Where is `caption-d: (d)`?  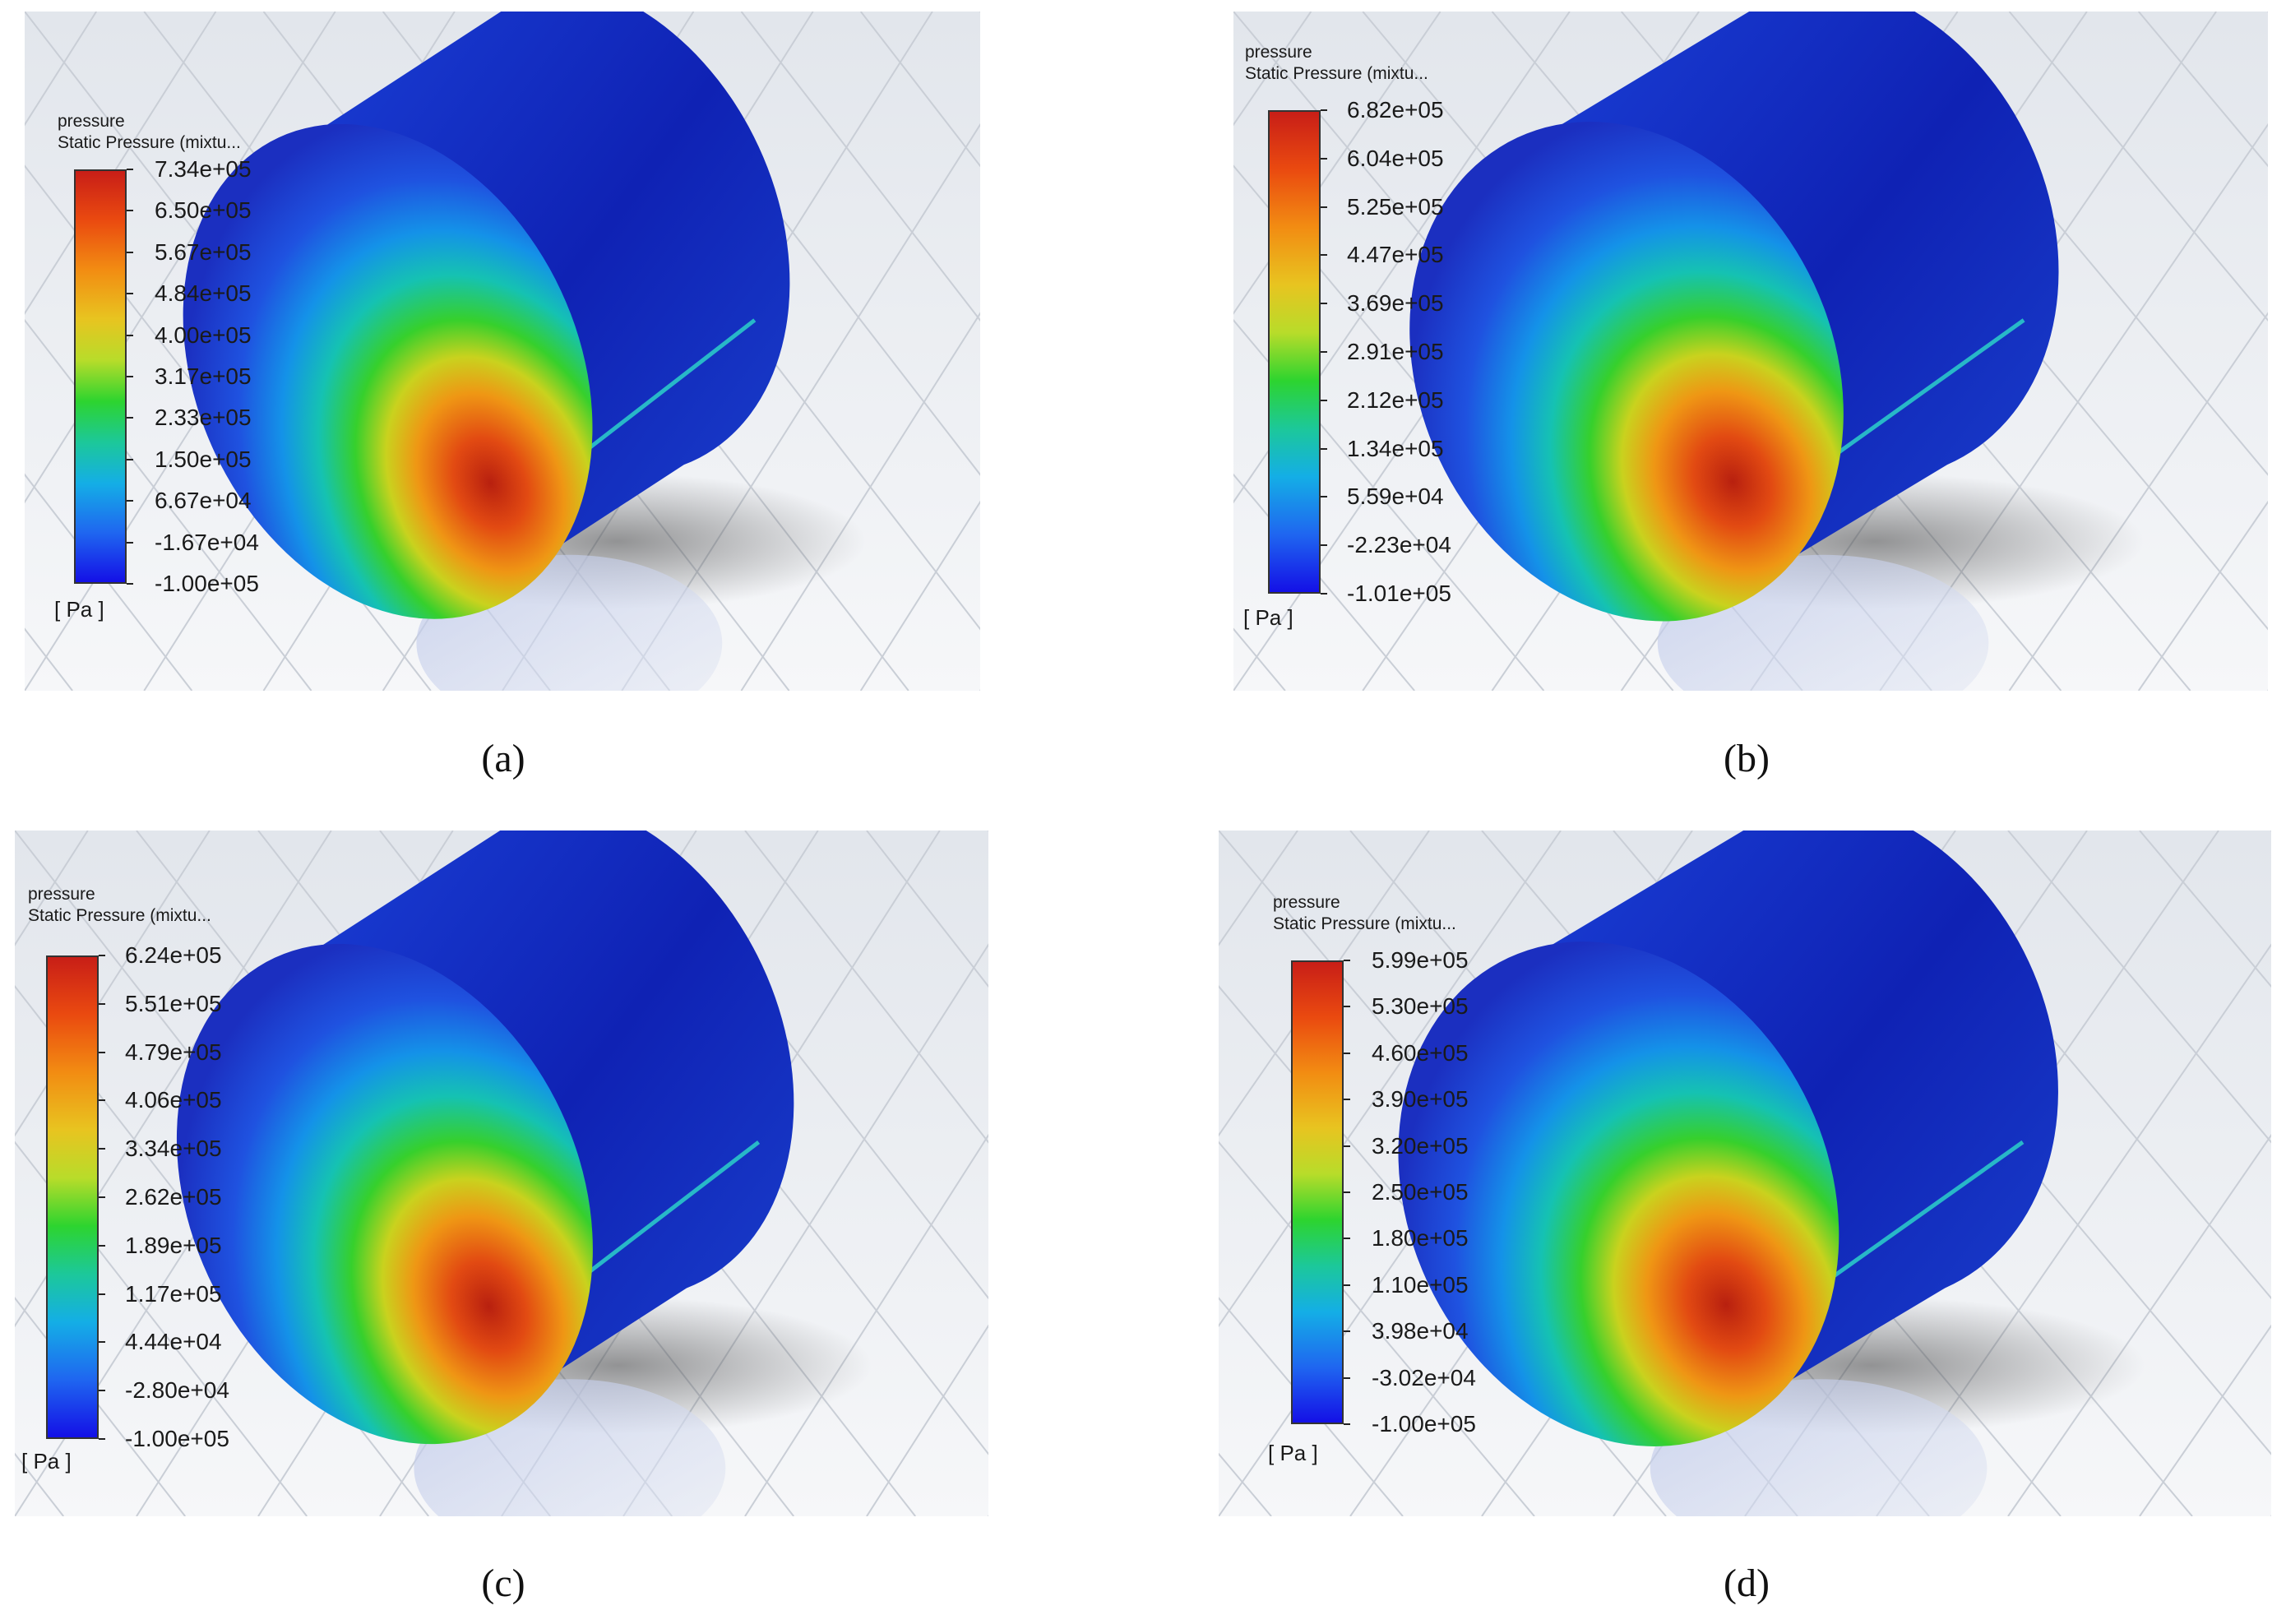
caption-d: (d) is located at coordinates (1747, 1583).